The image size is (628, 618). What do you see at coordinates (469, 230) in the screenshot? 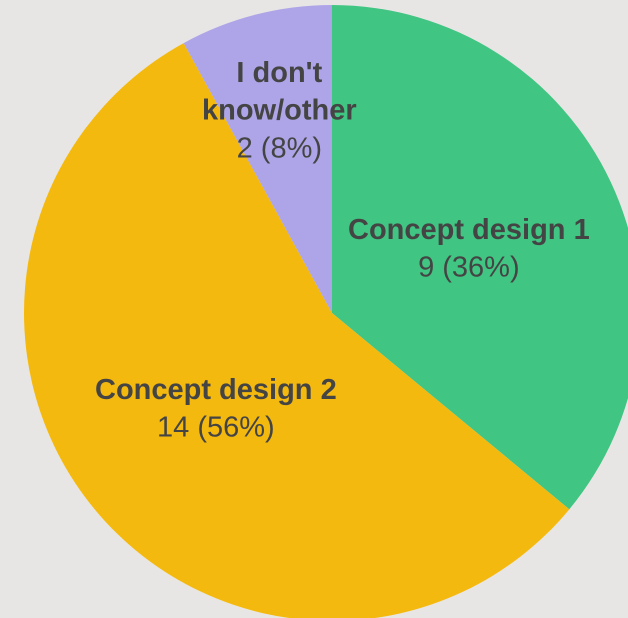
I see `slice-label: Concept design 1` at bounding box center [469, 230].